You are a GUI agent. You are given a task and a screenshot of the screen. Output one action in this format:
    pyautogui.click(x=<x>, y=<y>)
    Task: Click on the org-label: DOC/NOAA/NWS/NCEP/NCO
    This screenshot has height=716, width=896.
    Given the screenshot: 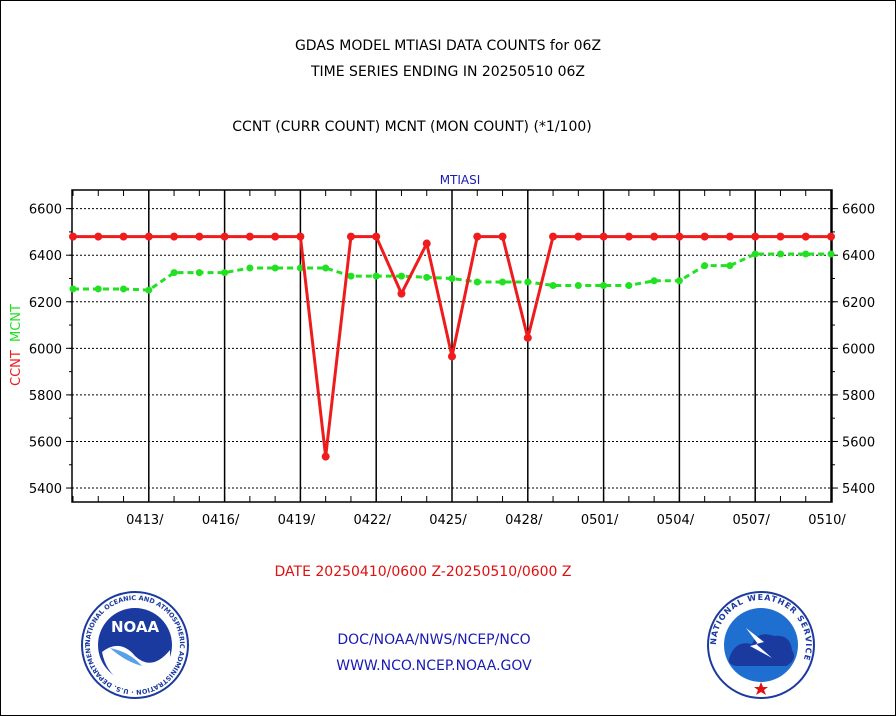 What is the action you would take?
    pyautogui.click(x=434, y=640)
    